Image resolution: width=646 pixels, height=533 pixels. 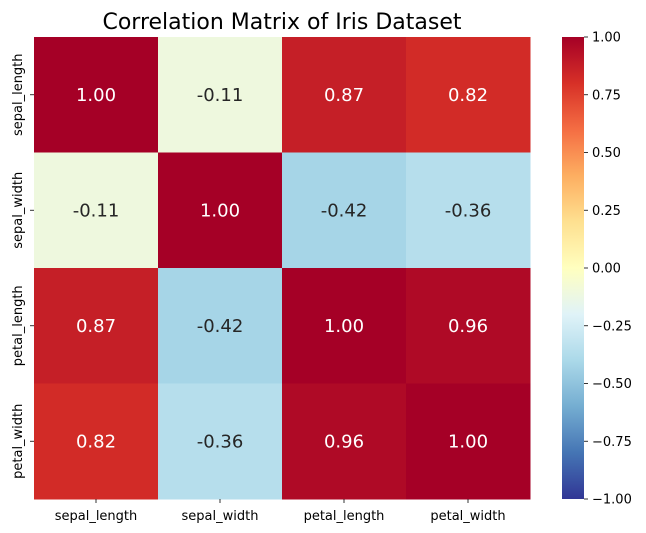 I want to click on cell-annotation-3-2: 0.96, so click(x=344, y=441).